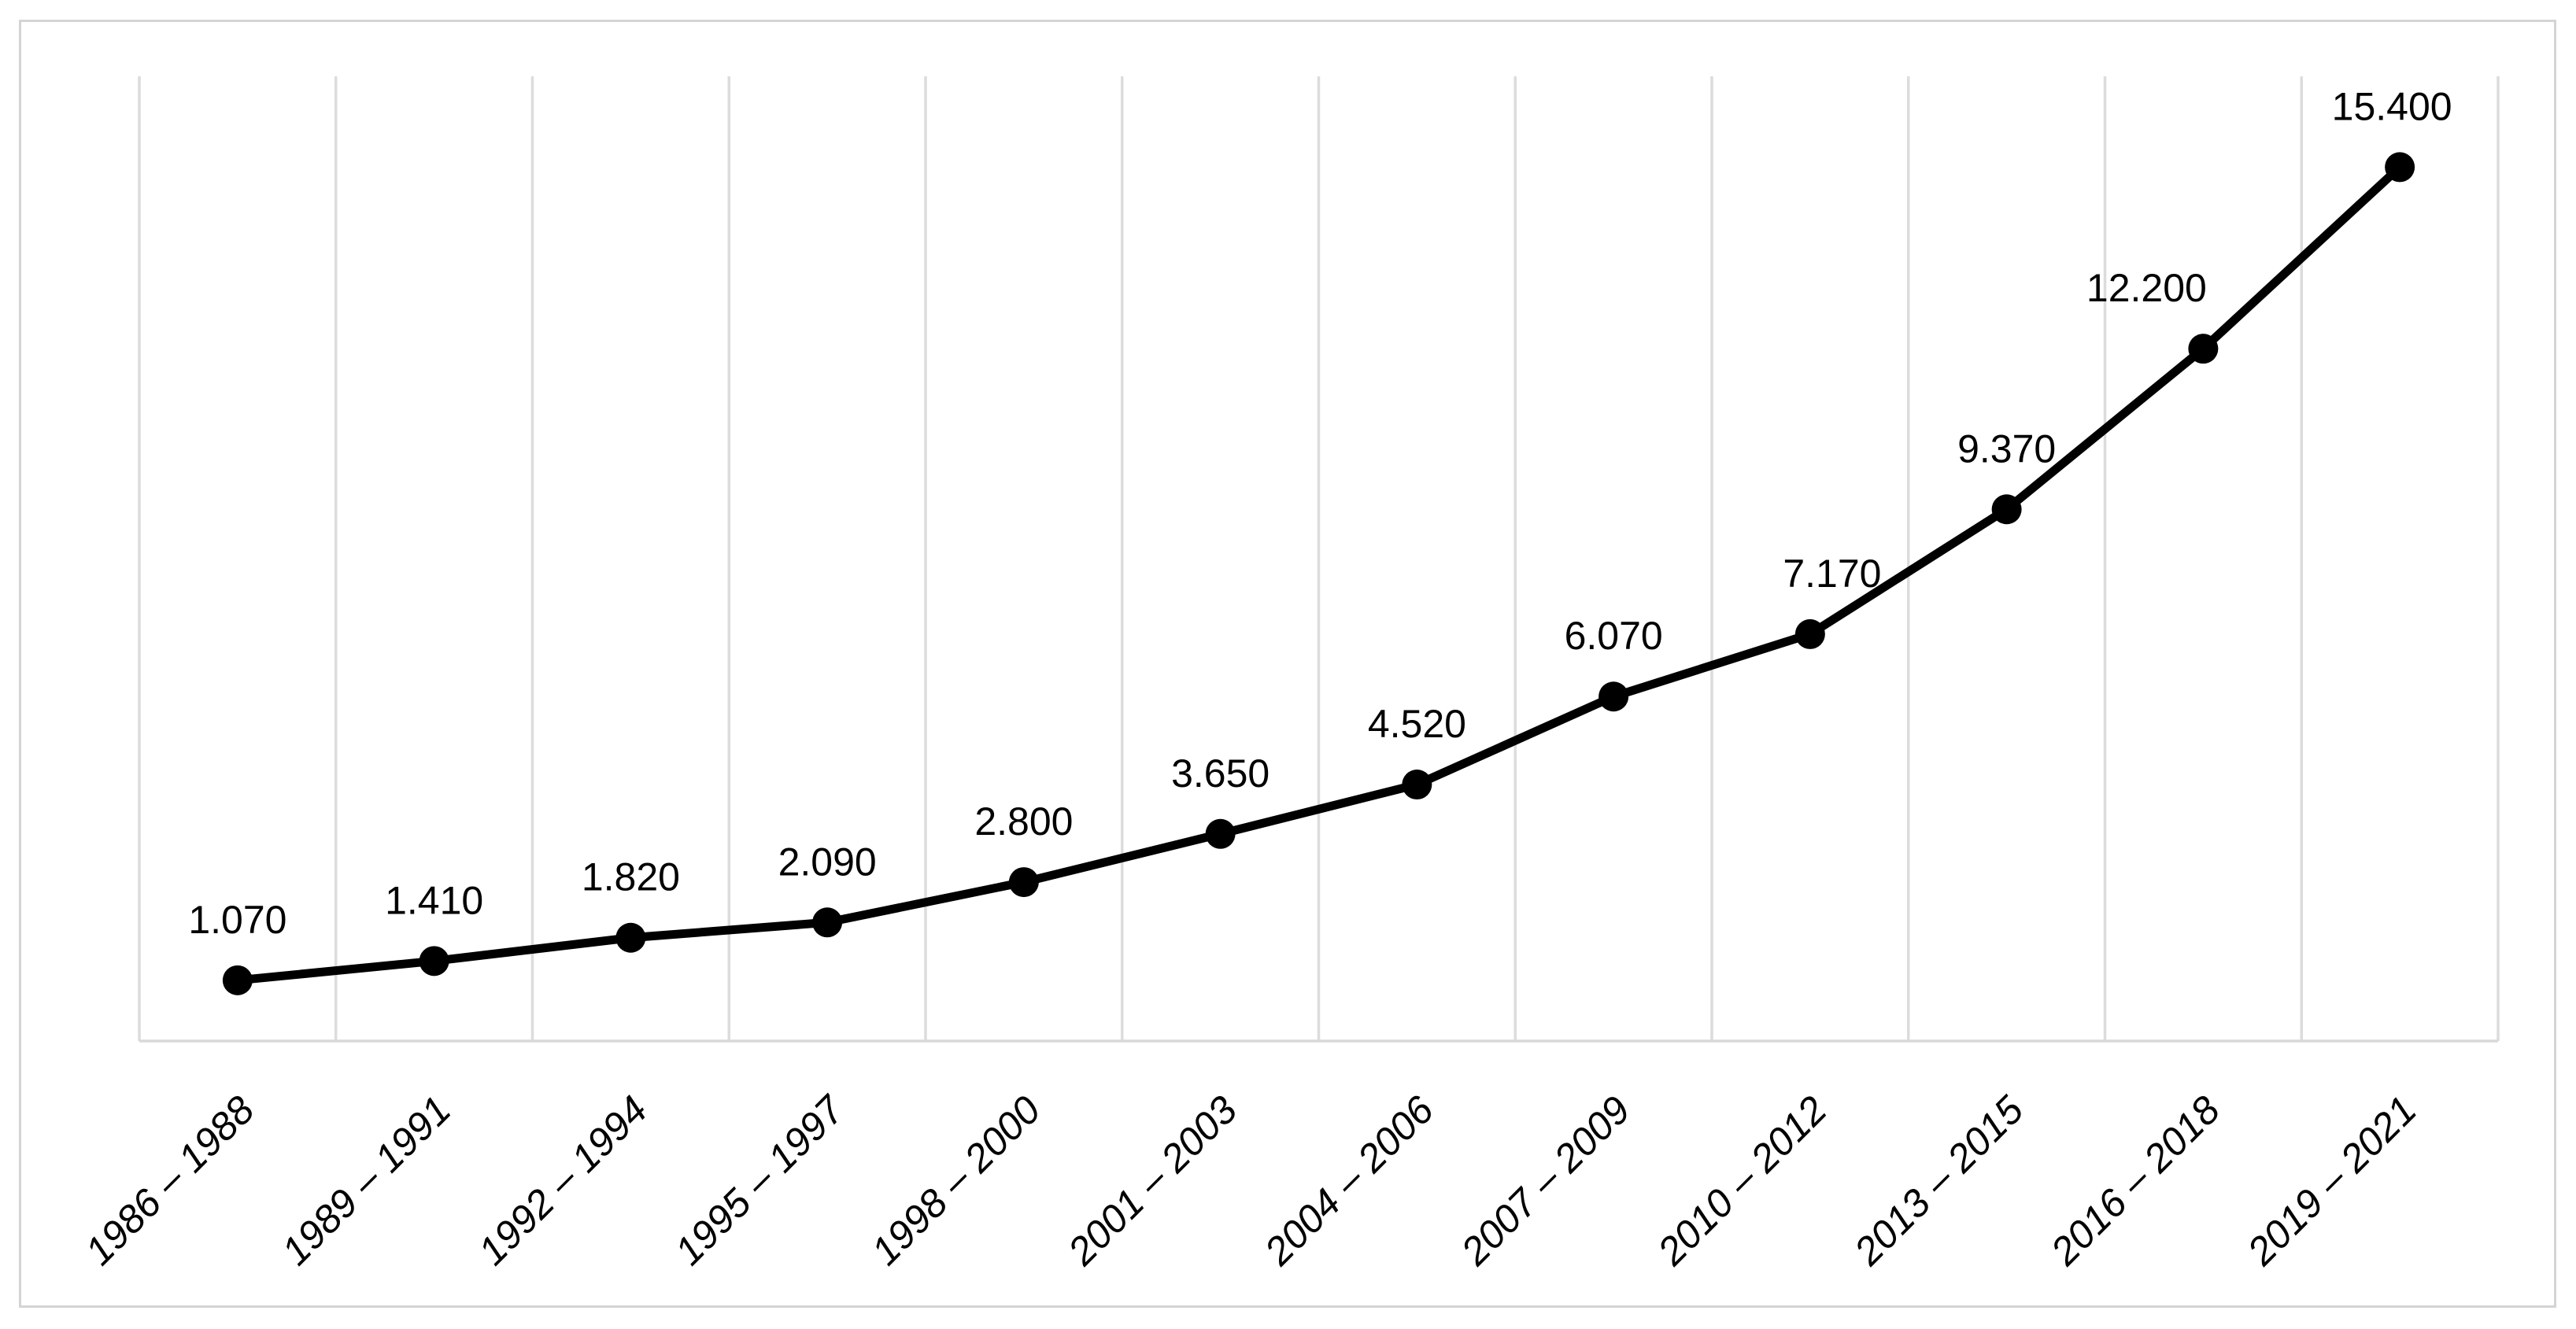 Image resolution: width=2576 pixels, height=1329 pixels. I want to click on data-label: 3.650, so click(1220, 773).